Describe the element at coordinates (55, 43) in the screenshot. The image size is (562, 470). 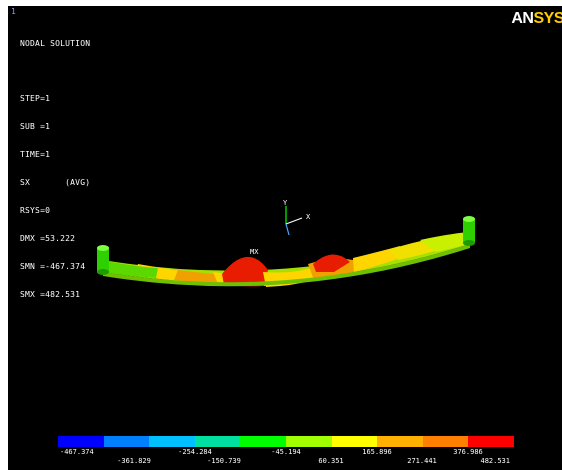
I see `info-line: NODAL SOLUTION` at that location.